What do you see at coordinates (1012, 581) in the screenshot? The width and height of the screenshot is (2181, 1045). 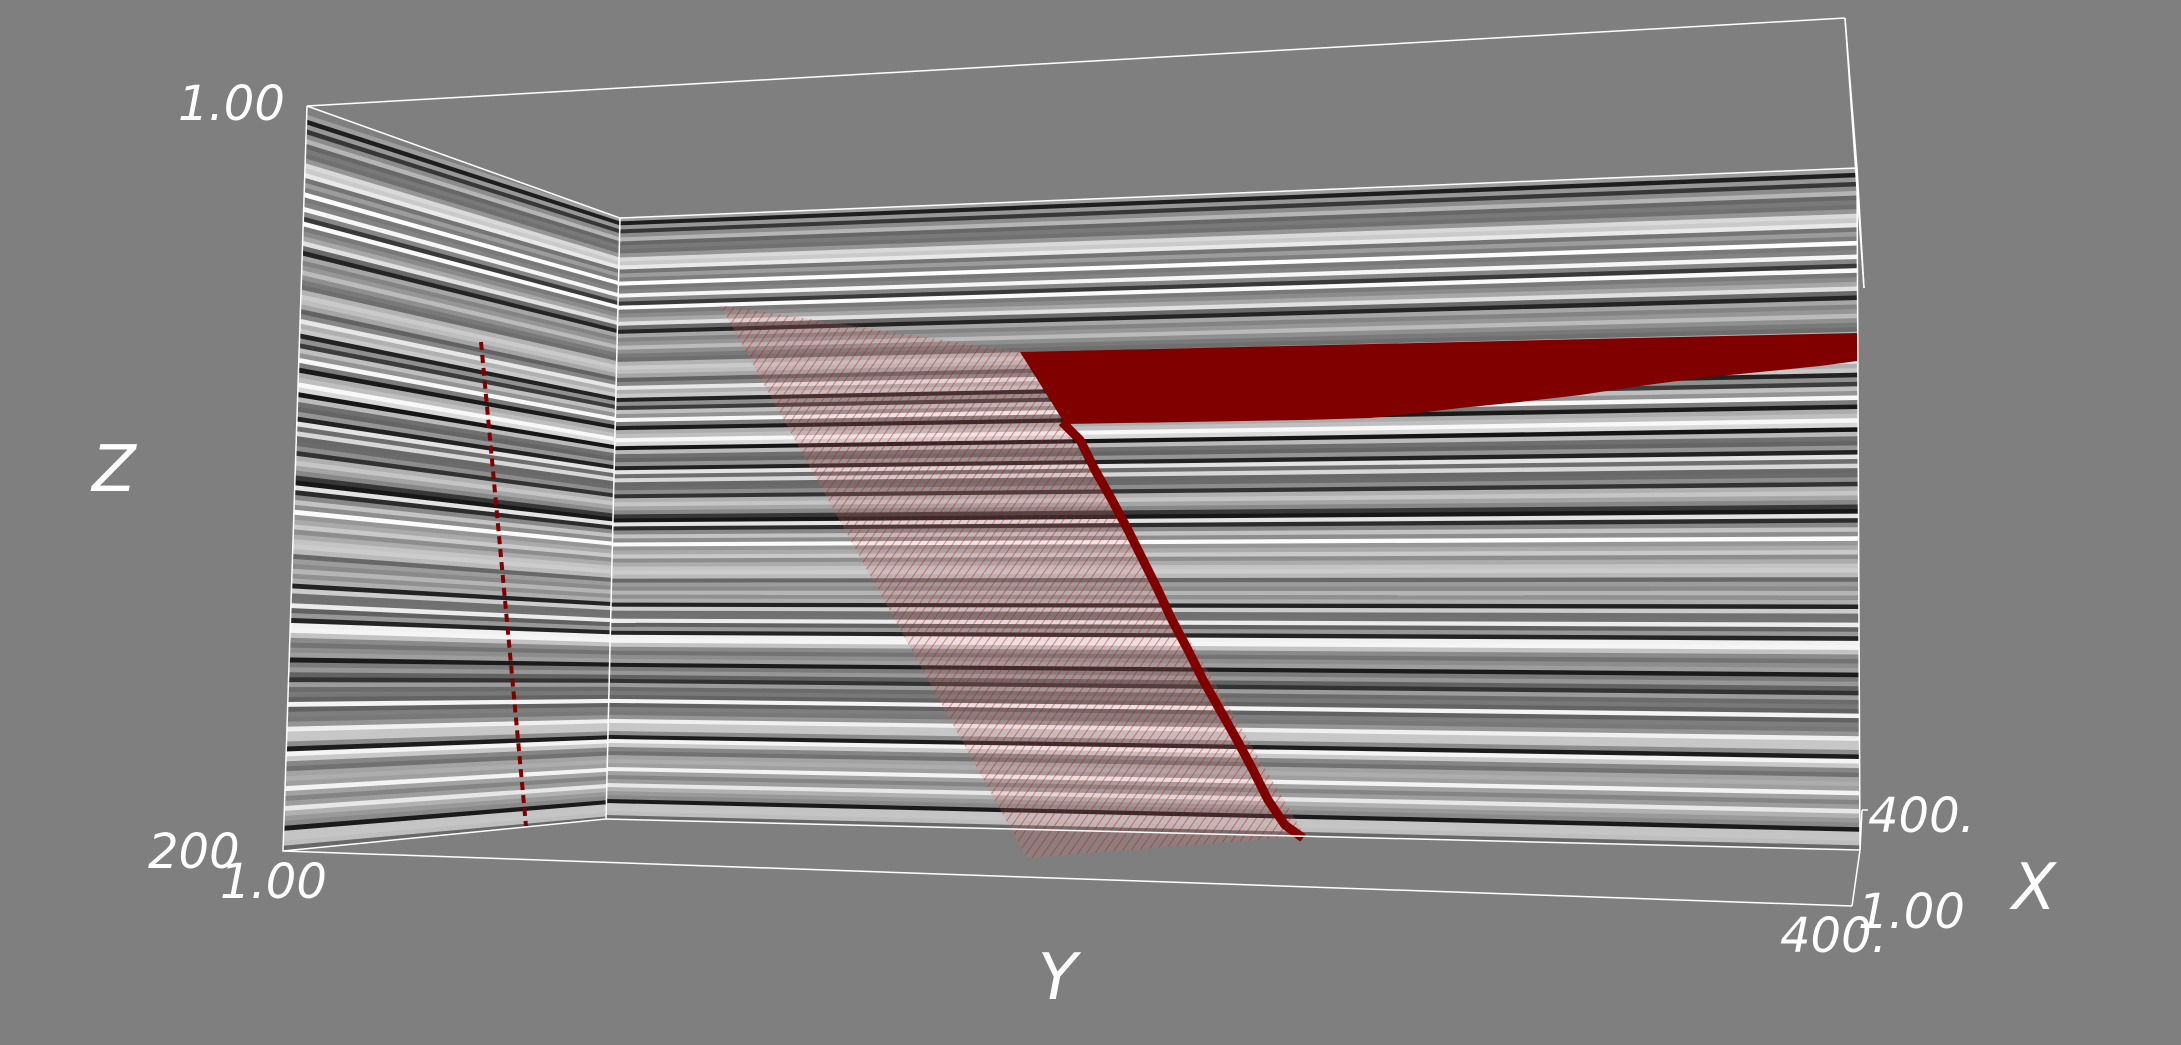 I see `fault-surface-transparent` at bounding box center [1012, 581].